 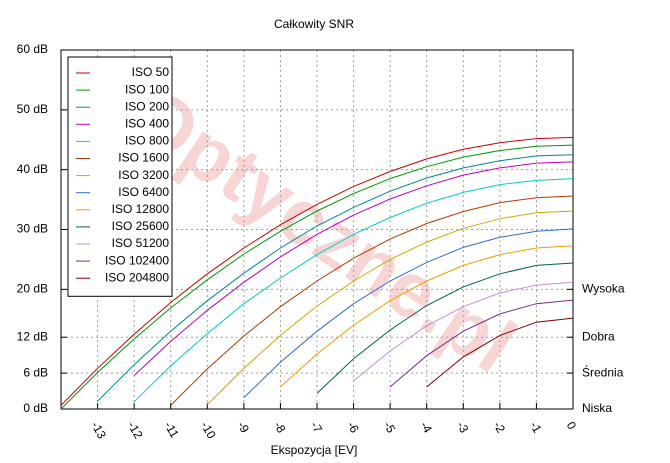 What do you see at coordinates (141, 209) in the screenshot?
I see `legend-label: ISO 12800` at bounding box center [141, 209].